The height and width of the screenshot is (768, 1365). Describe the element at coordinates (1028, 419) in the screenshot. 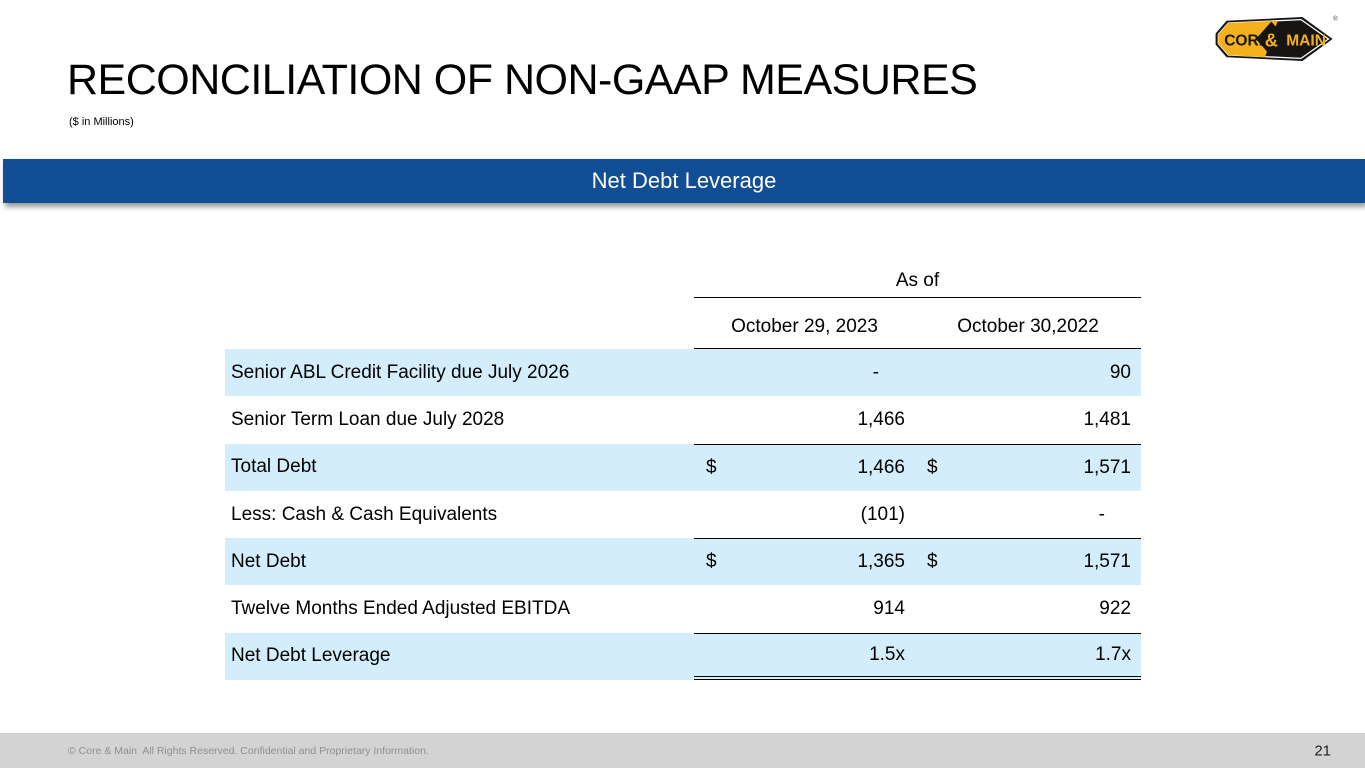

I see `value-cell-col2: 1,481` at that location.